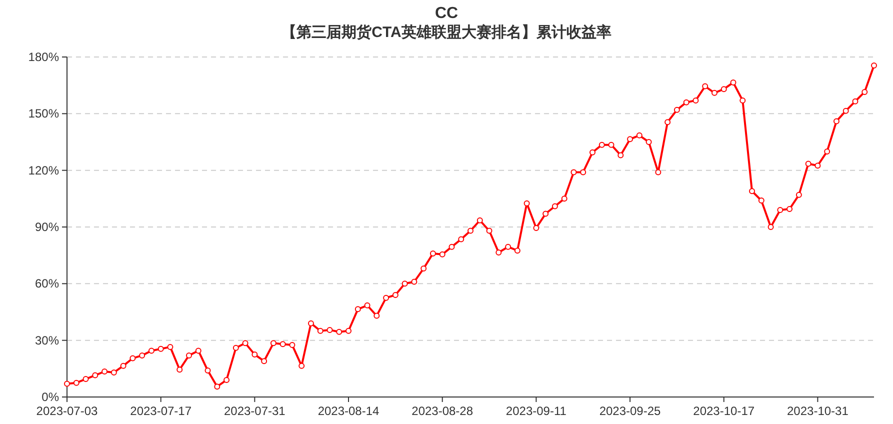 This screenshot has height=424, width=893. Describe the element at coordinates (51, 397) in the screenshot. I see `y-tick-label: 0%` at that location.